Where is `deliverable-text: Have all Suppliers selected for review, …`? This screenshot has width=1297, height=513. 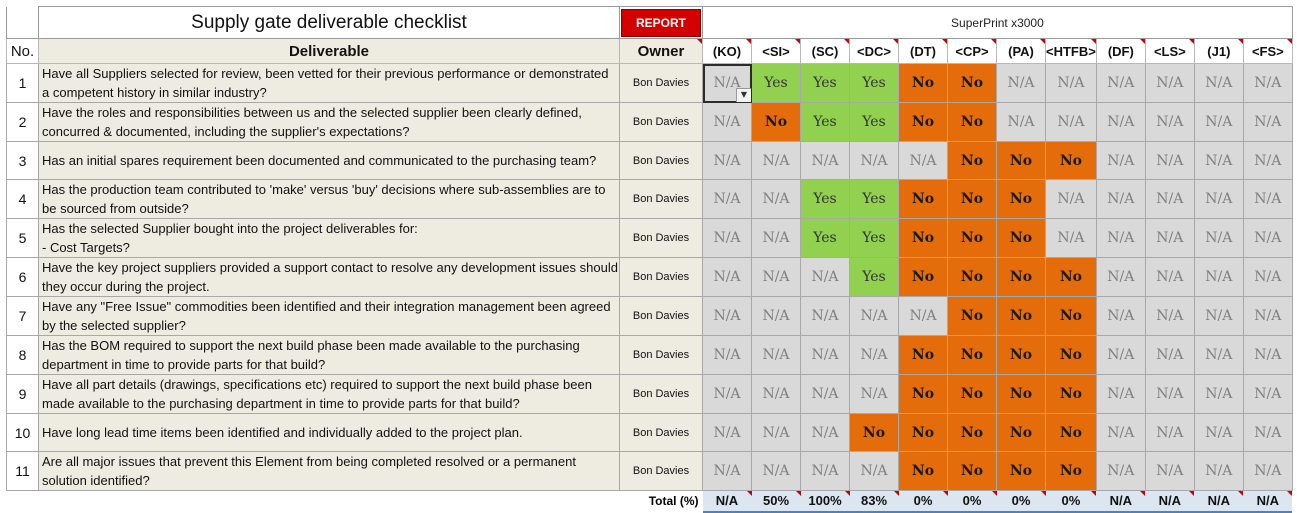
deliverable-text: Have all Suppliers selected for review, … is located at coordinates (329, 83).